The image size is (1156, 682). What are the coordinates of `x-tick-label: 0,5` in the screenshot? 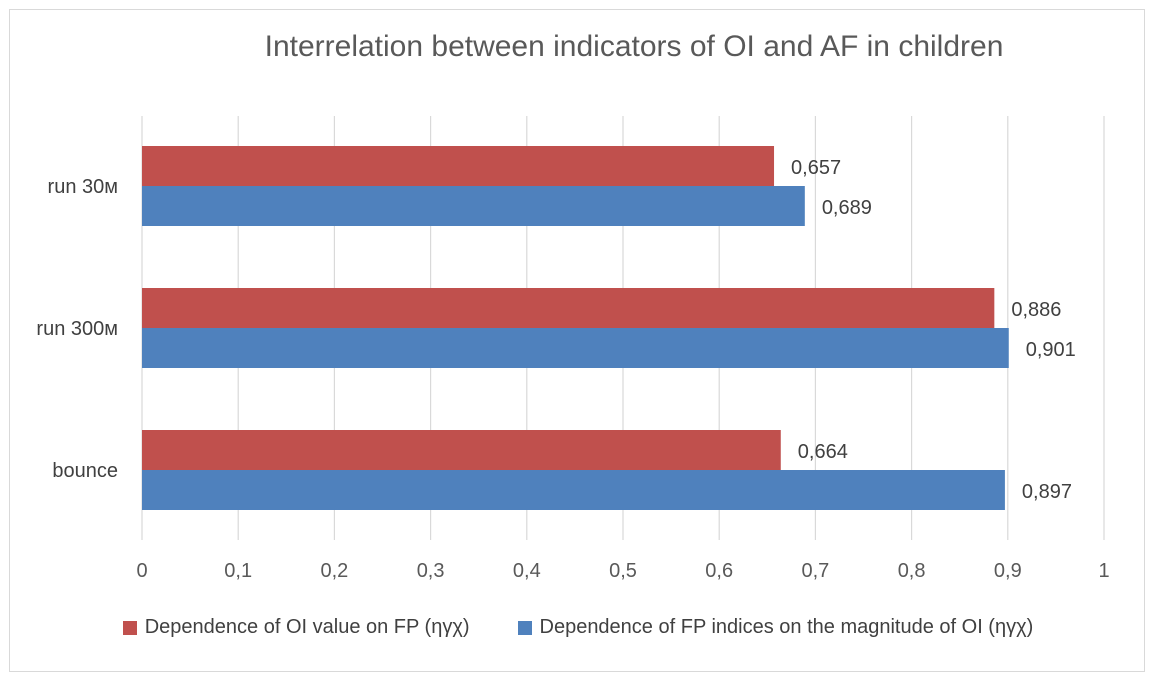 It's located at (623, 571).